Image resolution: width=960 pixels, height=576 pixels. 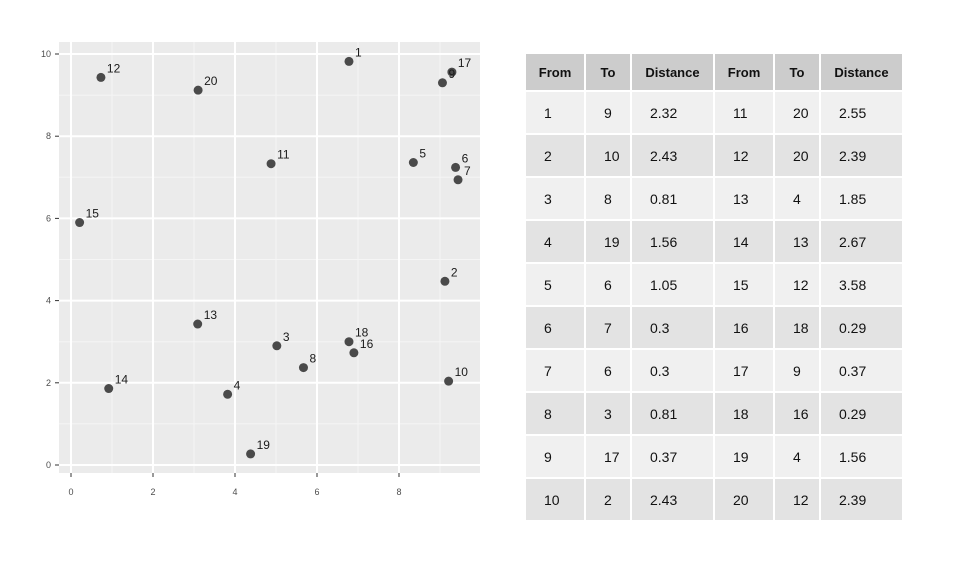 I want to click on y-tick-labels: 0 2 4 6 8 10, so click(x=46, y=259).